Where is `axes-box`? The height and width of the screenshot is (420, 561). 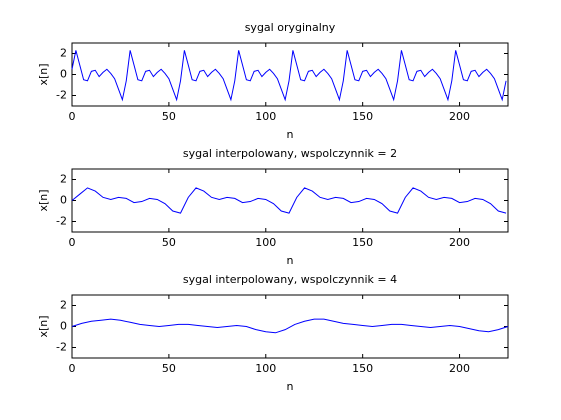 axes-box is located at coordinates (290, 200).